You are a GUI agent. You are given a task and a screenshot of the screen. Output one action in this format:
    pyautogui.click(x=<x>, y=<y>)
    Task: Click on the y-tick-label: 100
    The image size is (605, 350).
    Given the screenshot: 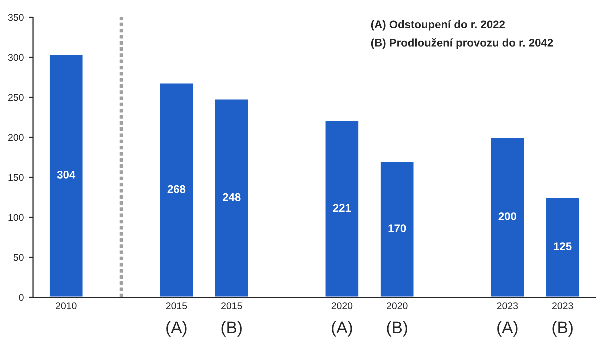 What is the action you would take?
    pyautogui.click(x=16, y=218)
    